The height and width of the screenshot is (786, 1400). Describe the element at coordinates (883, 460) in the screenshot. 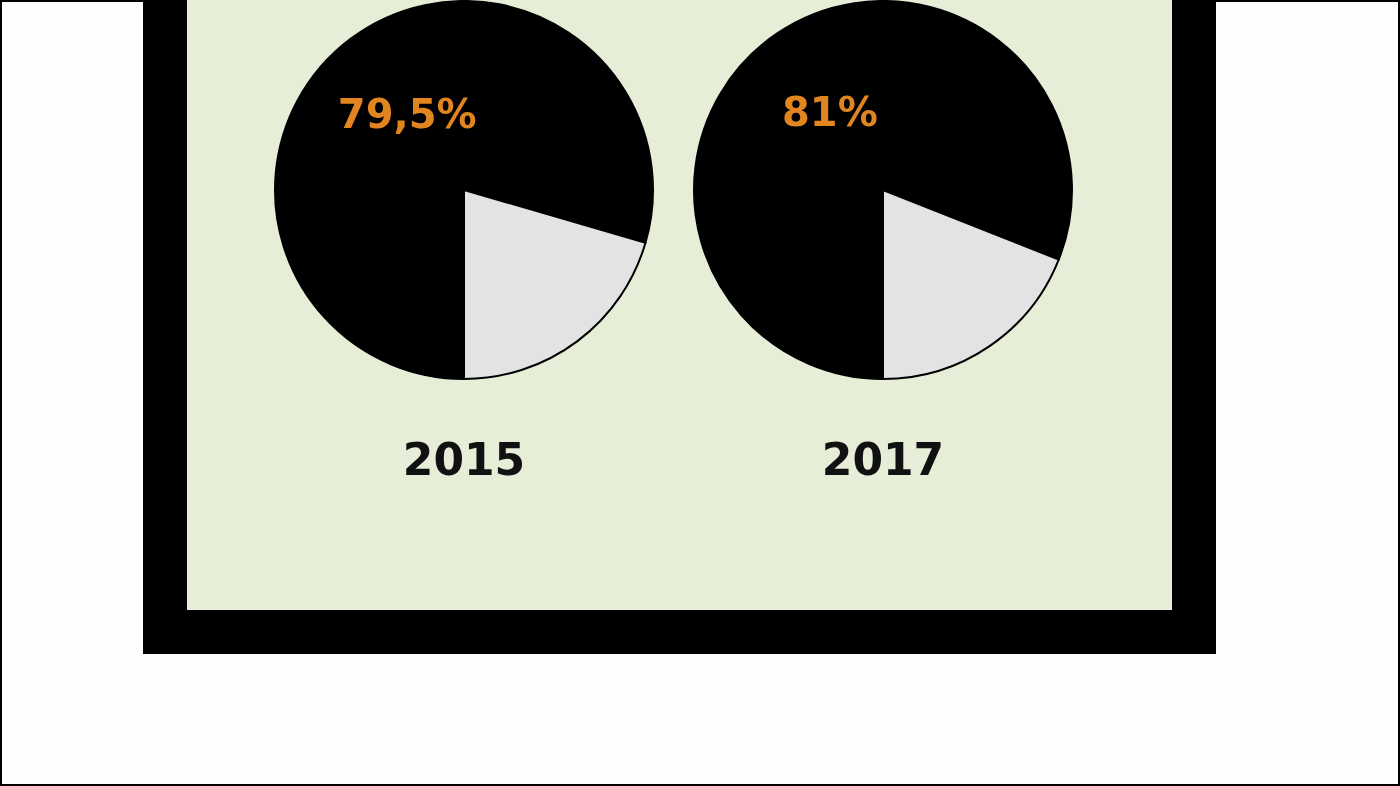

I see `text: 2017` at that location.